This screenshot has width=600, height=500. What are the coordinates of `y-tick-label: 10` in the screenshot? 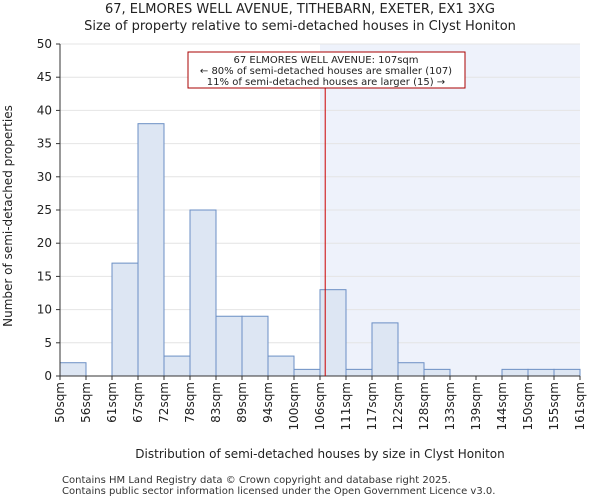 It's located at (44, 310).